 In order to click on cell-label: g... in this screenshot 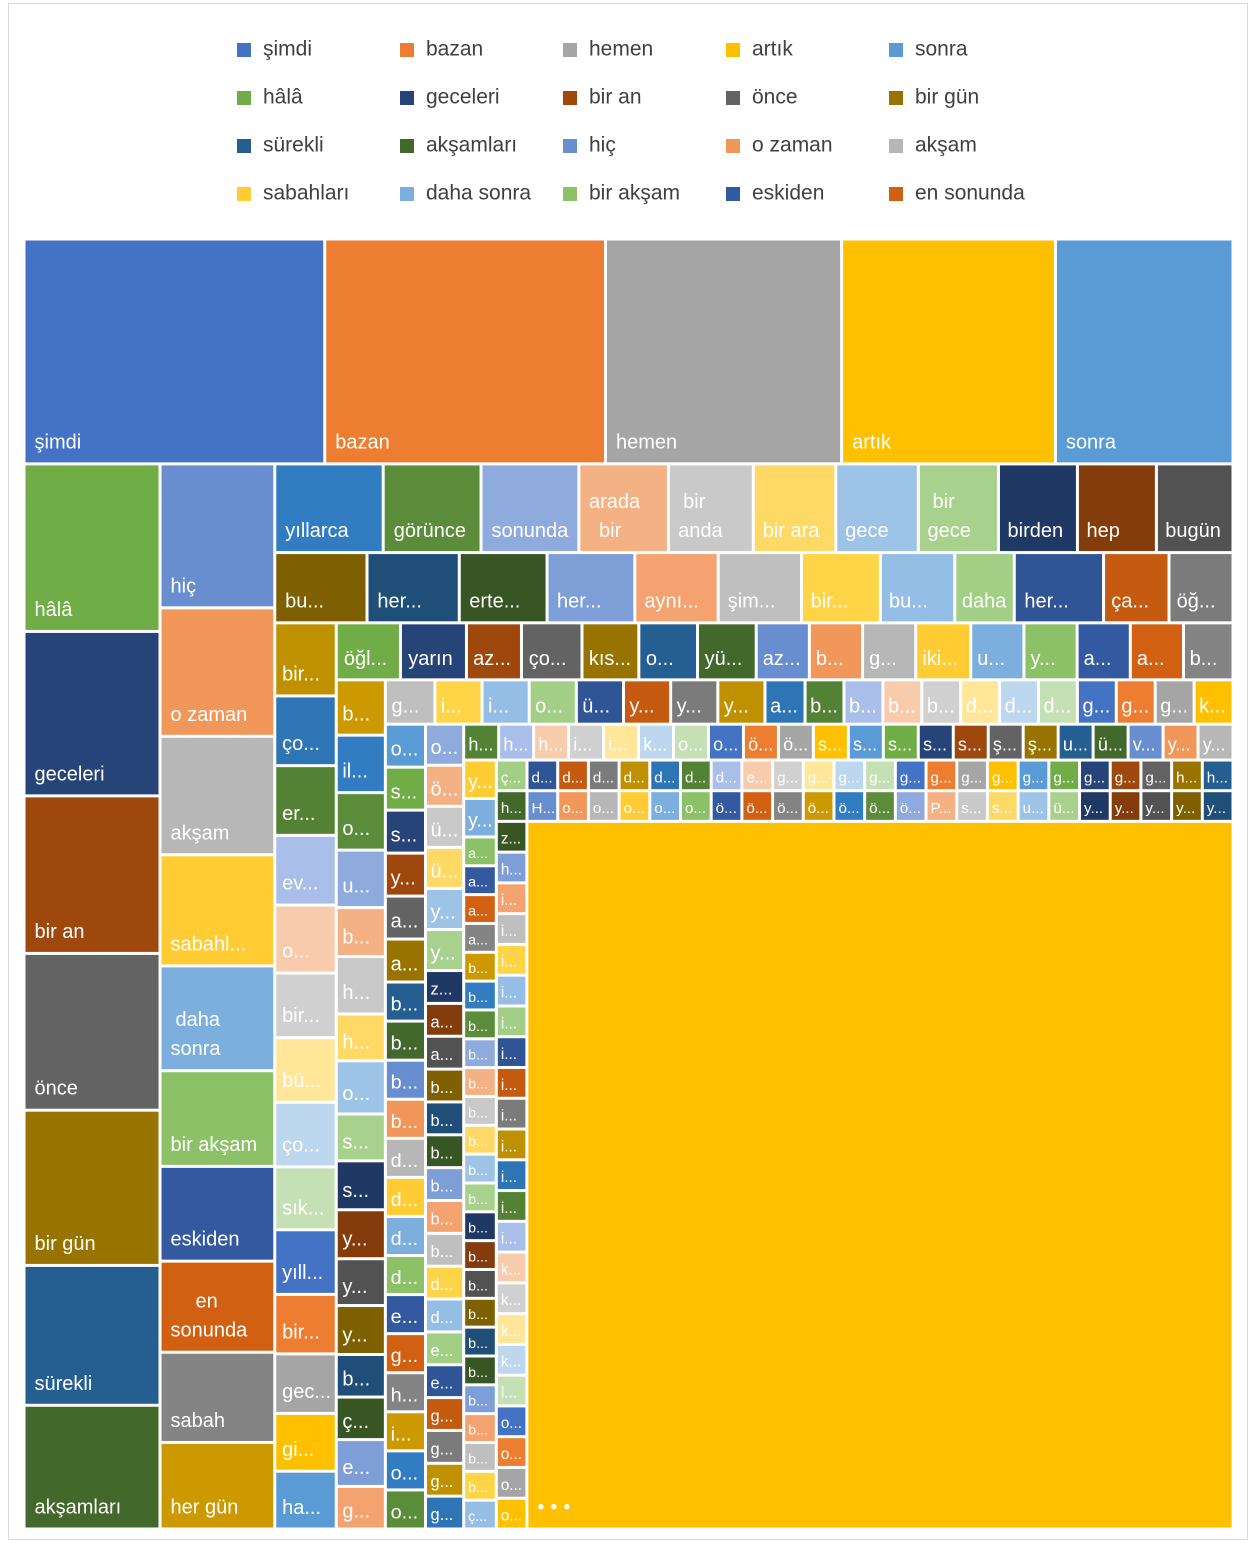, I will do `click(405, 1356)`.